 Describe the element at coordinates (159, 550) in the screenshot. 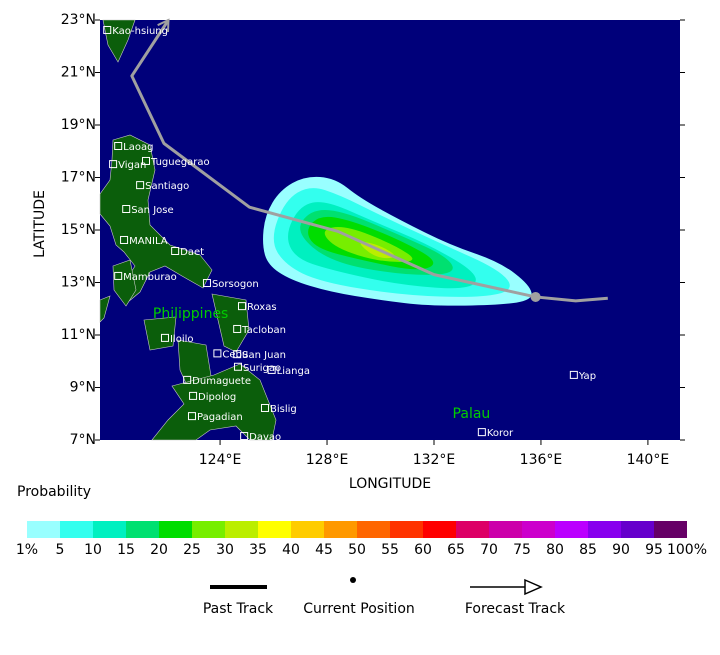

I see `scale-label: 20` at that location.